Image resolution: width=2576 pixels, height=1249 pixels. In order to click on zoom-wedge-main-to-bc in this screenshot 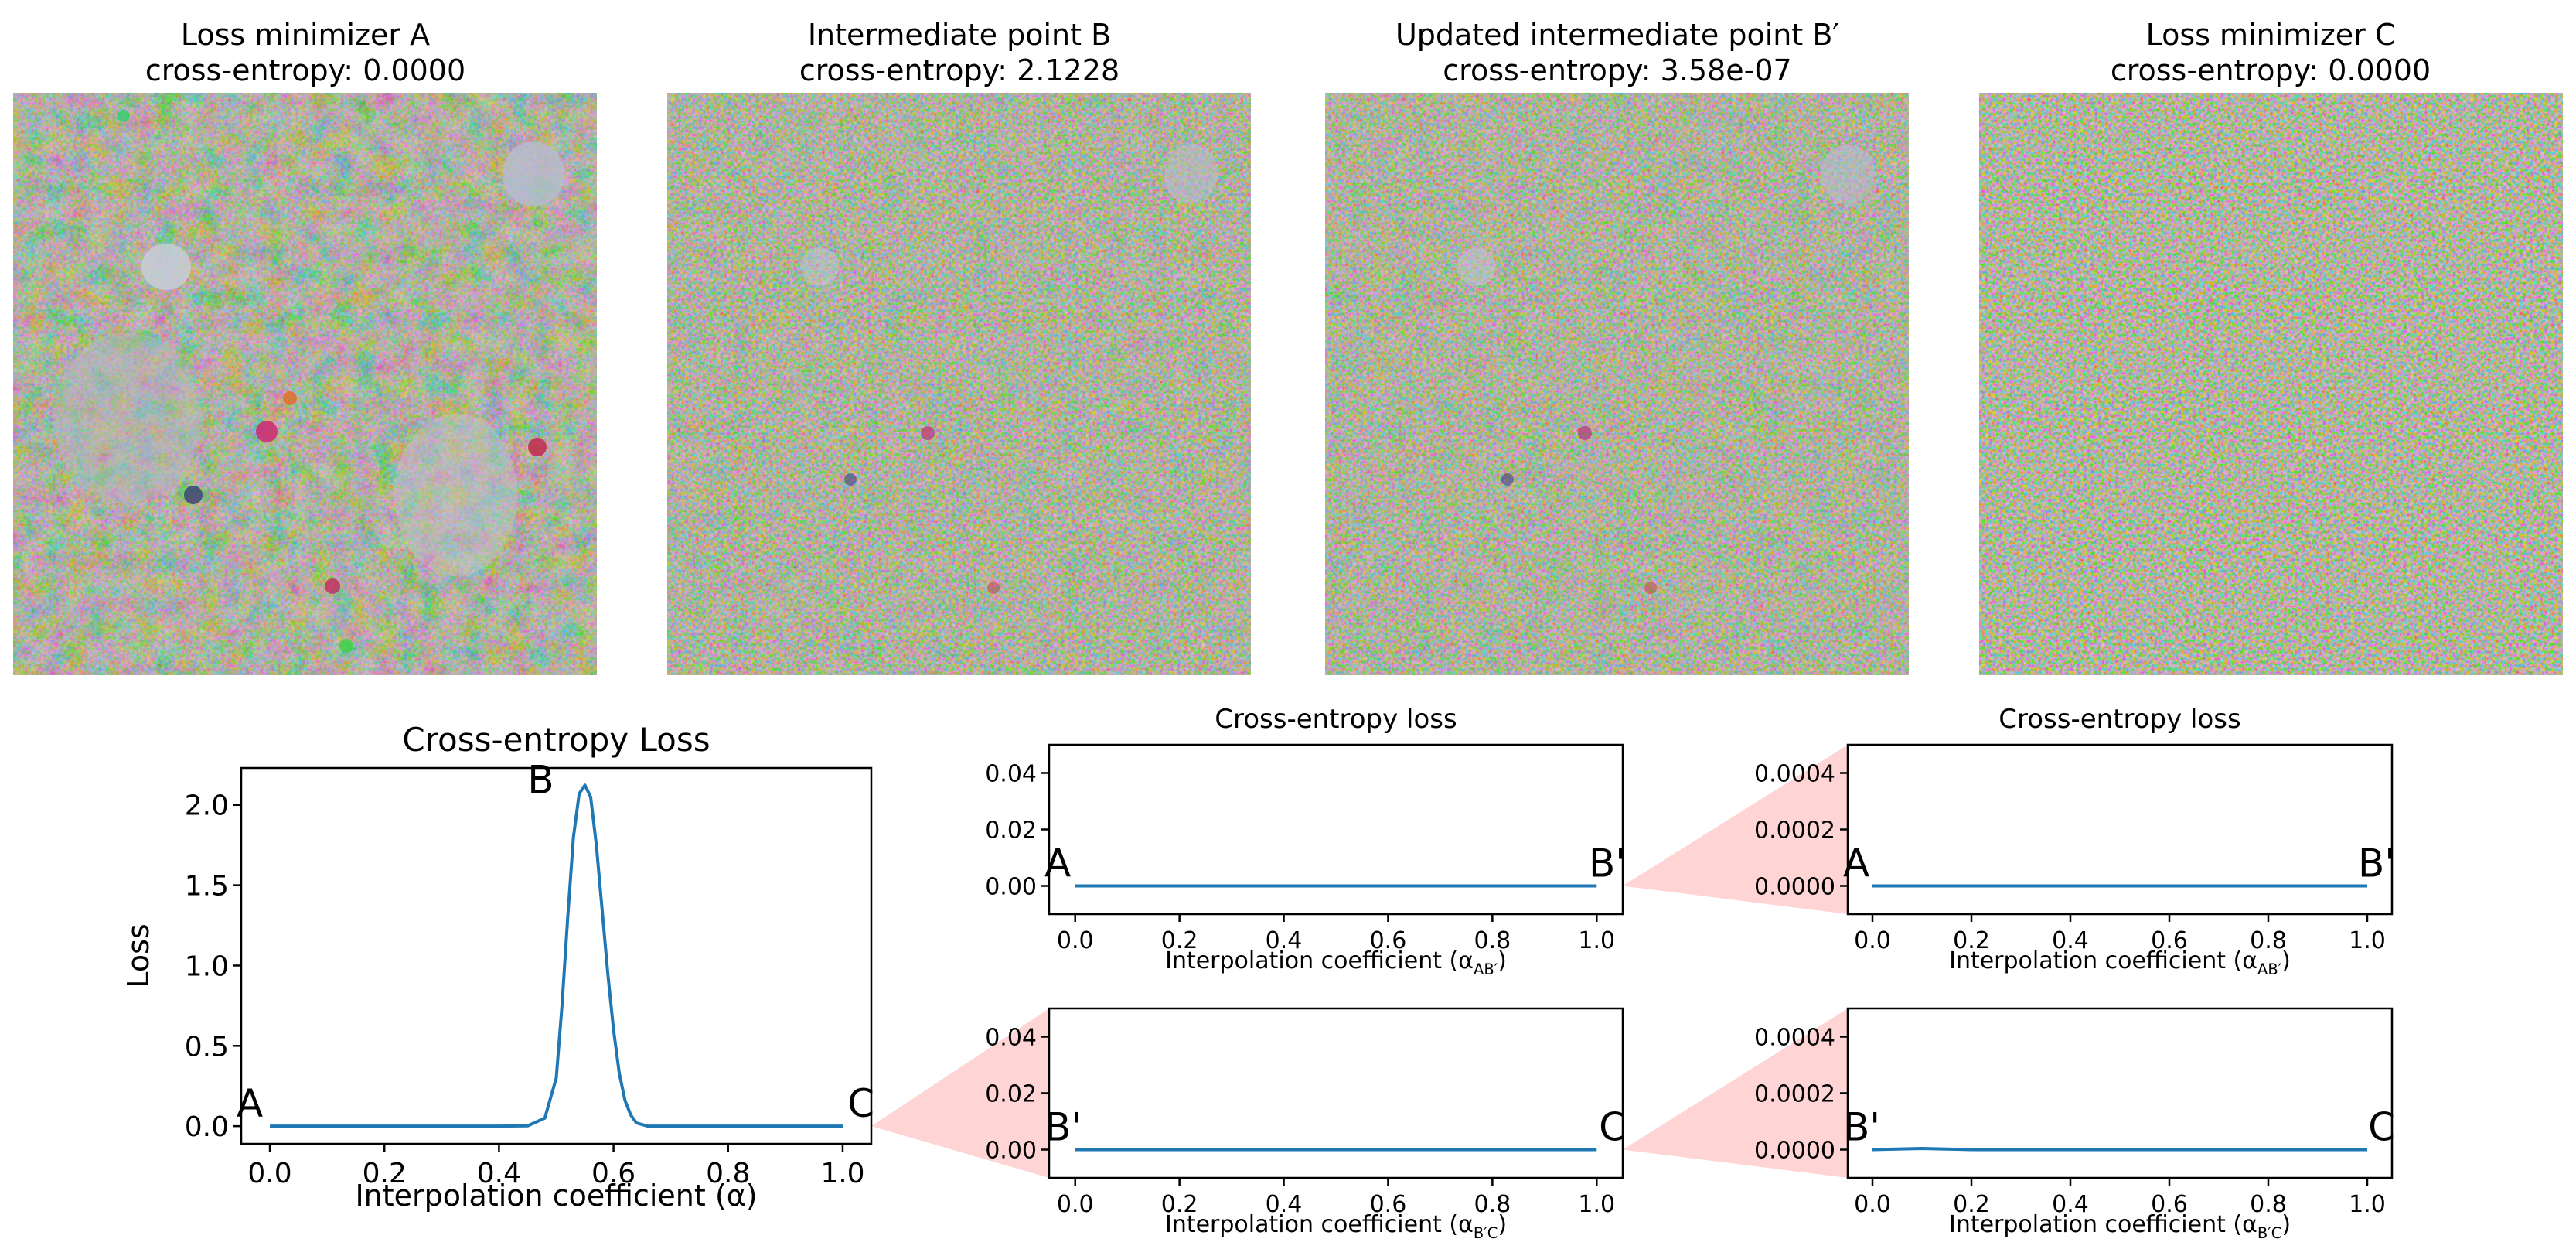, I will do `click(960, 1093)`.